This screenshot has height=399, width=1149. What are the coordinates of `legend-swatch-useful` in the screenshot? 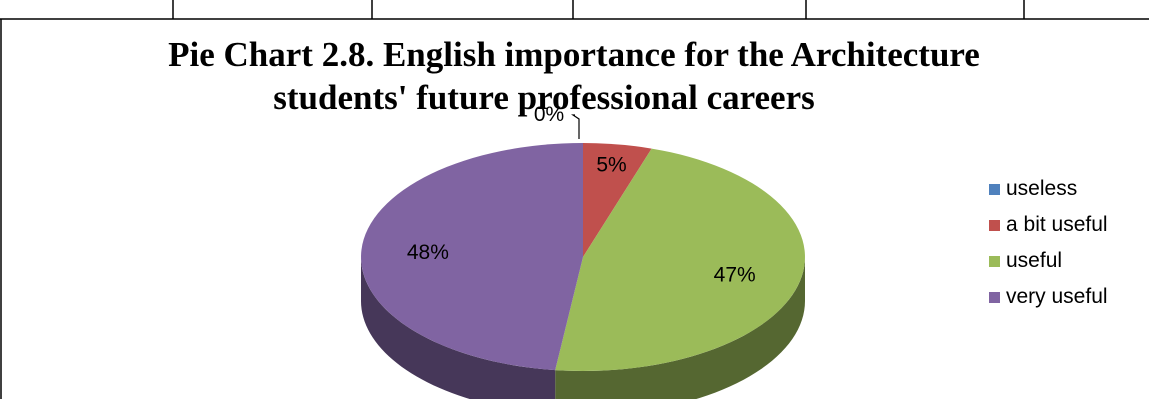 It's located at (994, 261).